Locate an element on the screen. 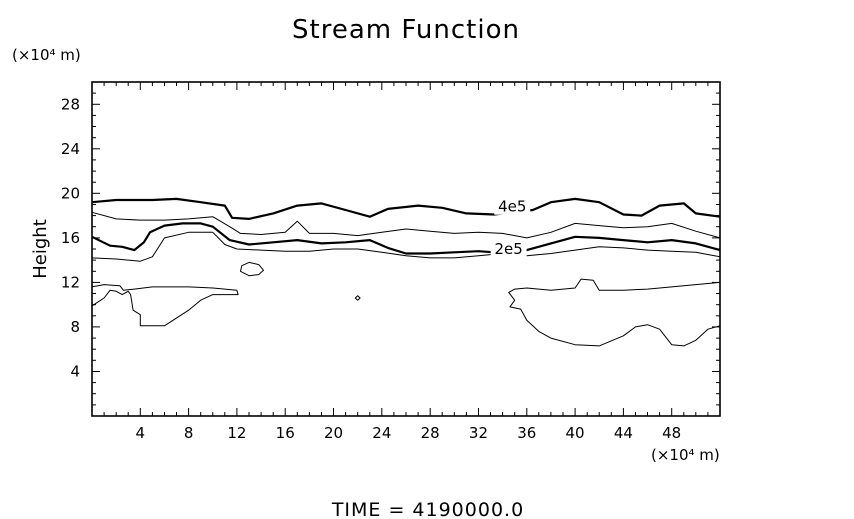  x-tick-labels: 4 8 12 16 20 24 28 32 36 40 44 48 is located at coordinates (409, 433).